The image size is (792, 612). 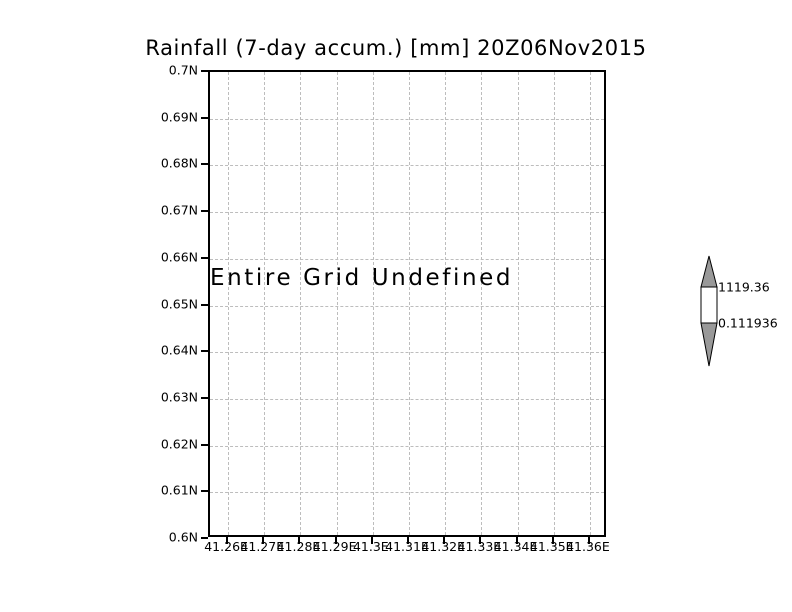 I want to click on x-axis-tick-label: 41.28E, so click(x=298, y=546).